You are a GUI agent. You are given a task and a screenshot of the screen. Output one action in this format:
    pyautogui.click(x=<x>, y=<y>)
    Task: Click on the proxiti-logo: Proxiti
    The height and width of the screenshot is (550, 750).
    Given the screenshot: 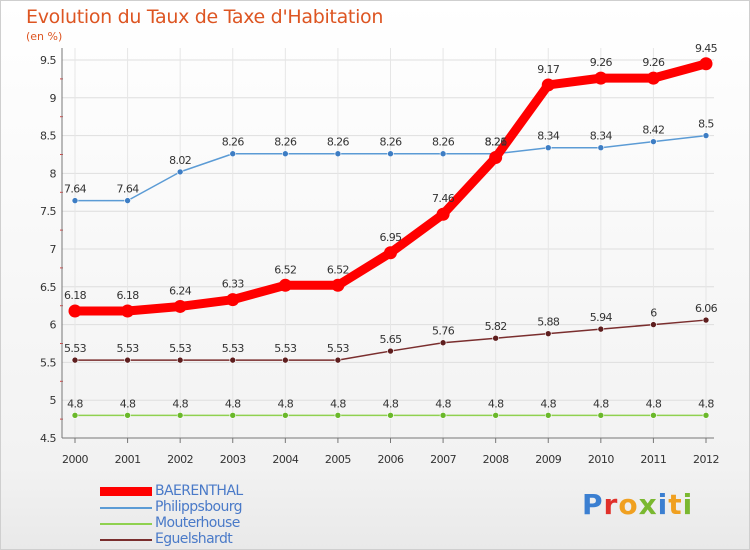 What is the action you would take?
    pyautogui.click(x=637, y=504)
    